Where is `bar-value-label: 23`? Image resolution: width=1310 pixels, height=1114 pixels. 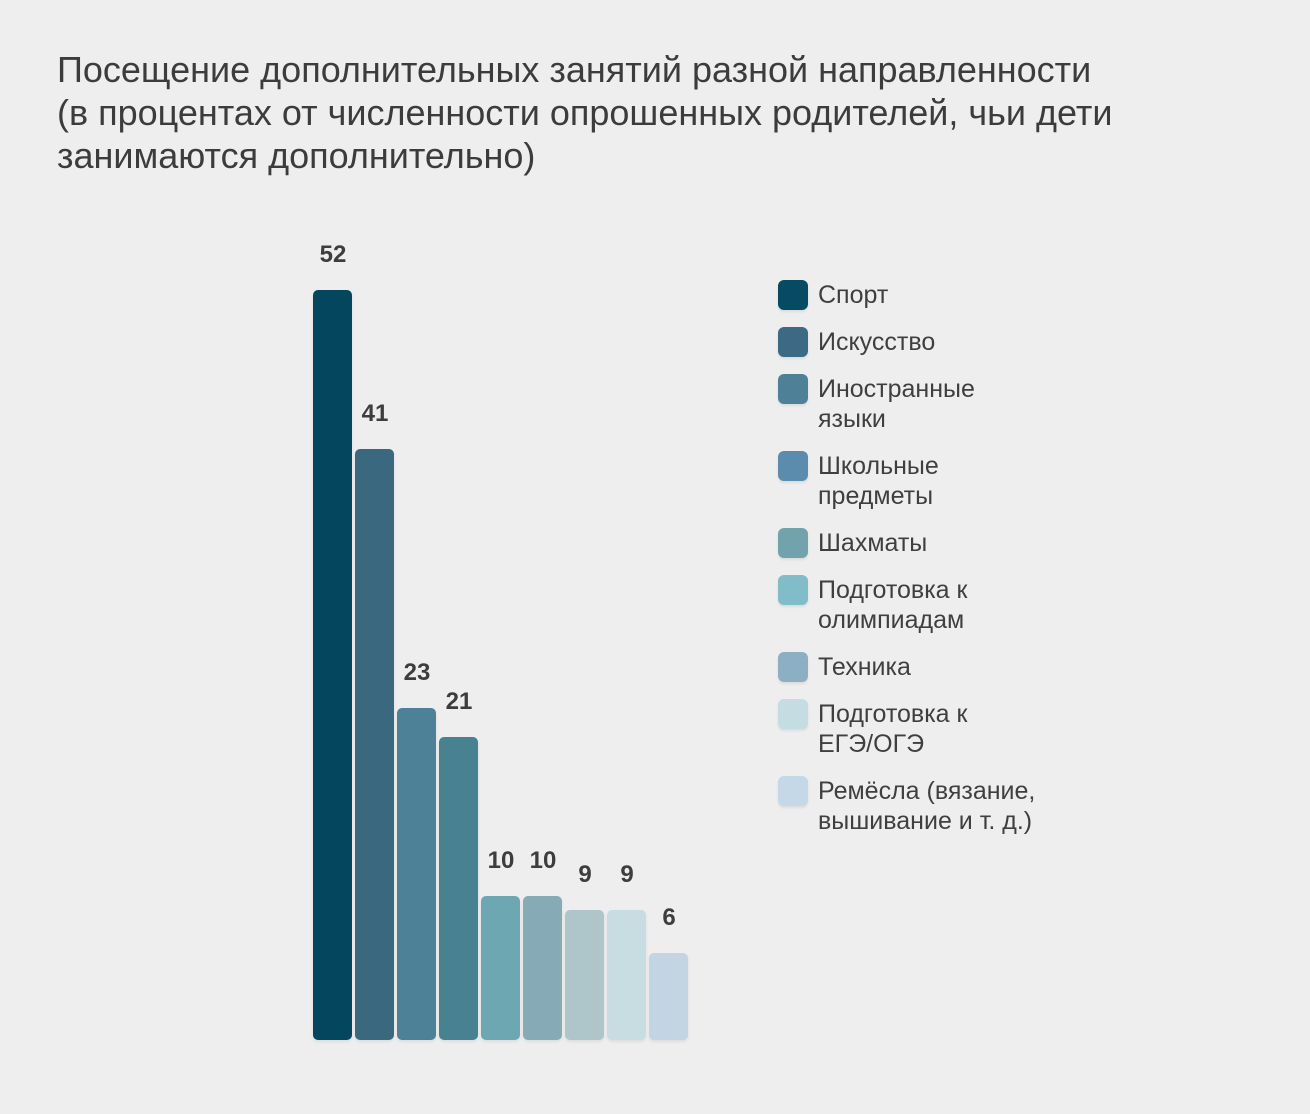 bar-value-label: 23 is located at coordinates (417, 672).